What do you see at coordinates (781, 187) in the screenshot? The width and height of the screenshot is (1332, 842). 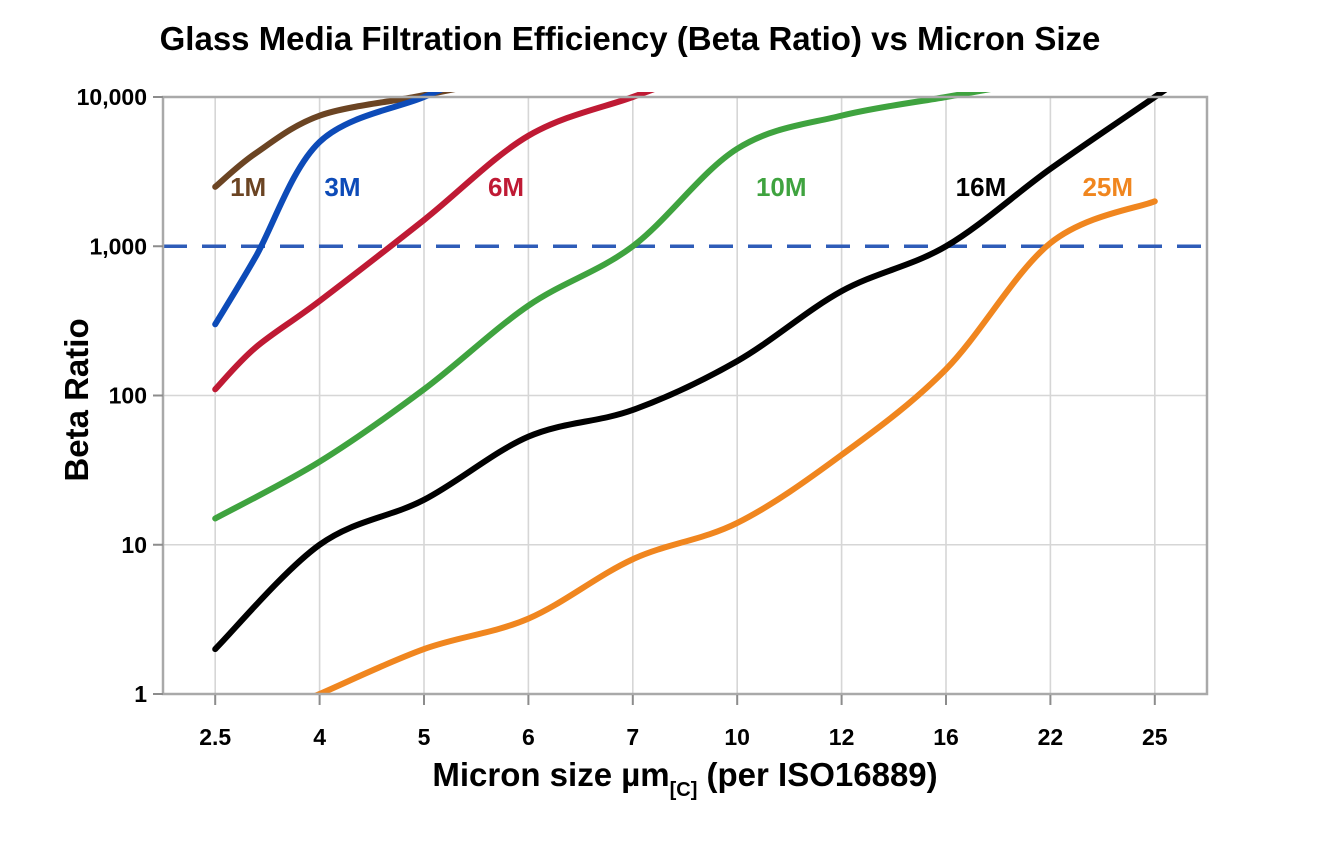 I see `series-label-10M: 10M` at bounding box center [781, 187].